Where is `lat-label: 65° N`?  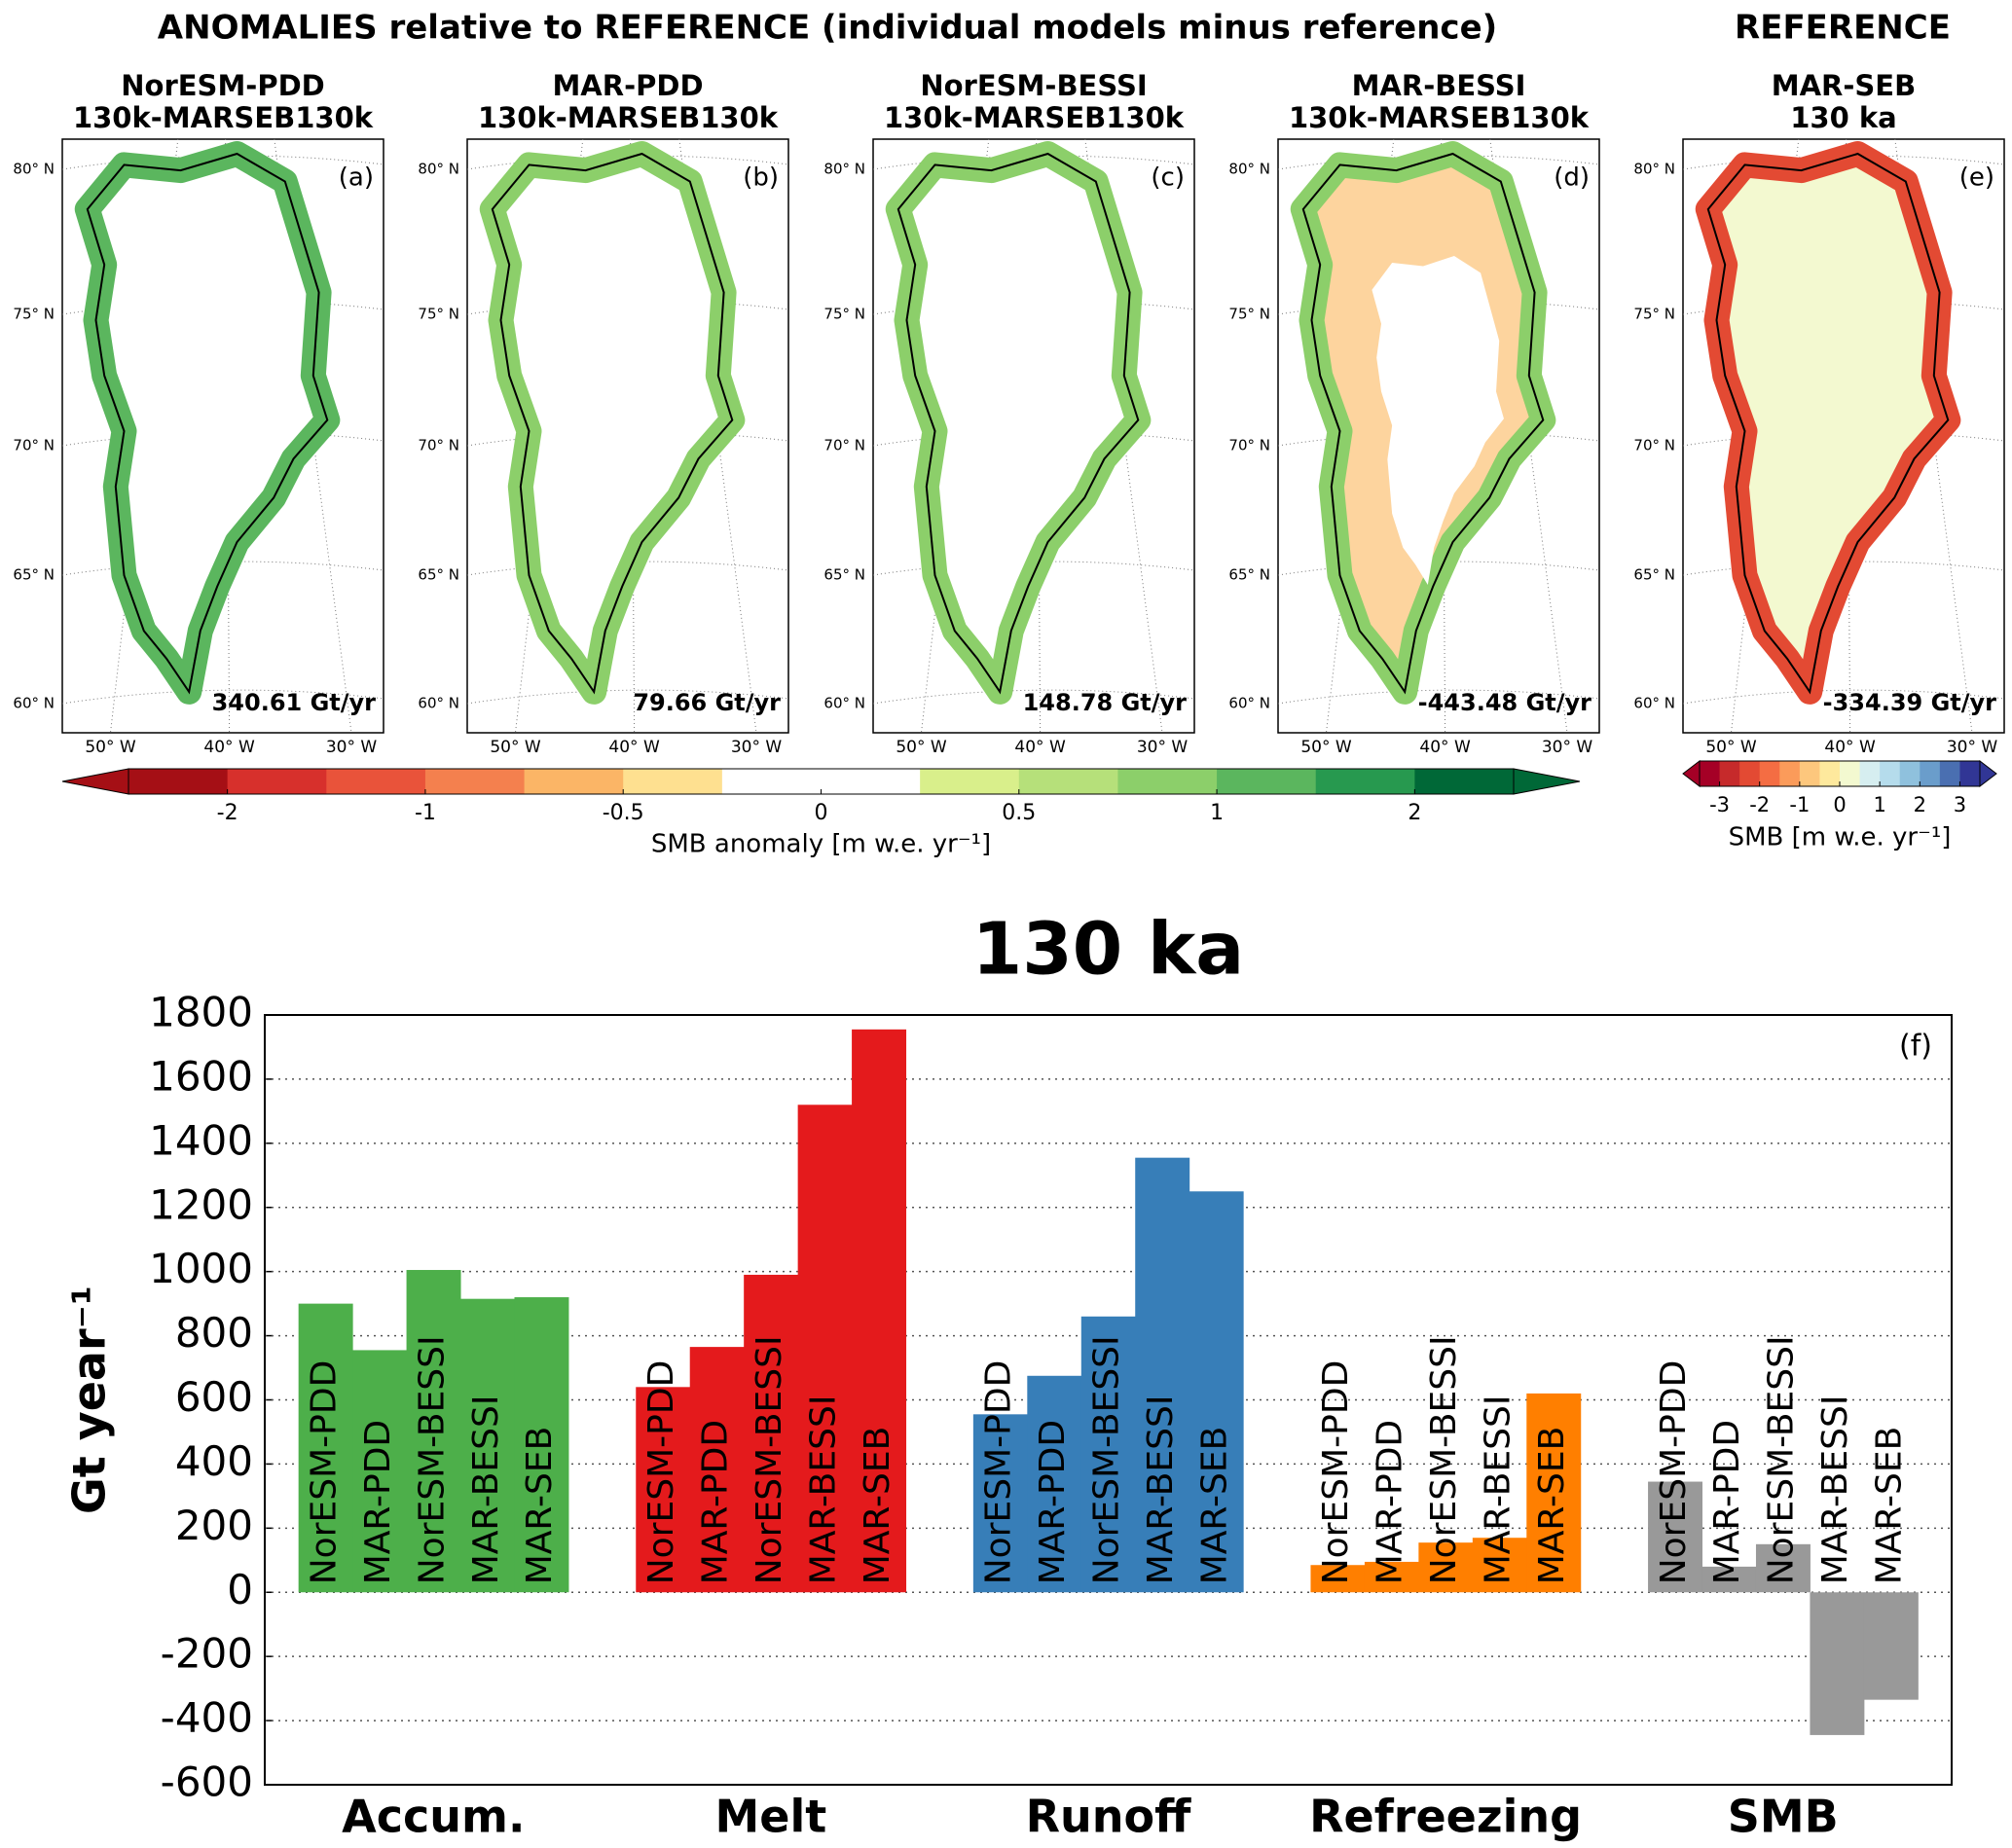
lat-label: 65° N is located at coordinates (844, 575).